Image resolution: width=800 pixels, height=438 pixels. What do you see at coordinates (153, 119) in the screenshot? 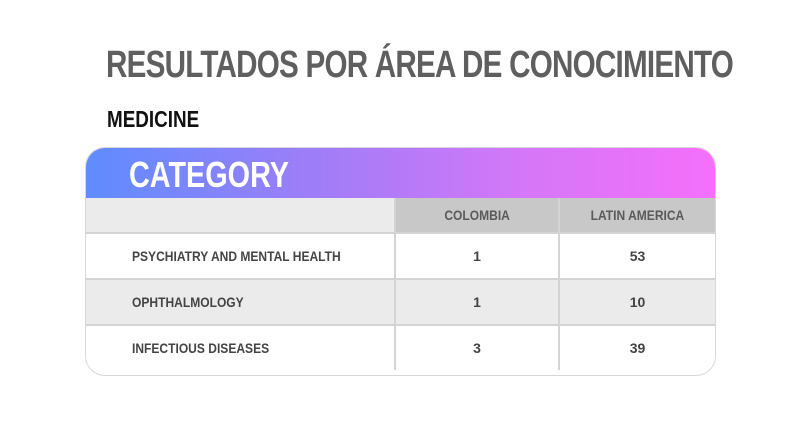
I see `page-subtitle: MEDICINE` at bounding box center [153, 119].